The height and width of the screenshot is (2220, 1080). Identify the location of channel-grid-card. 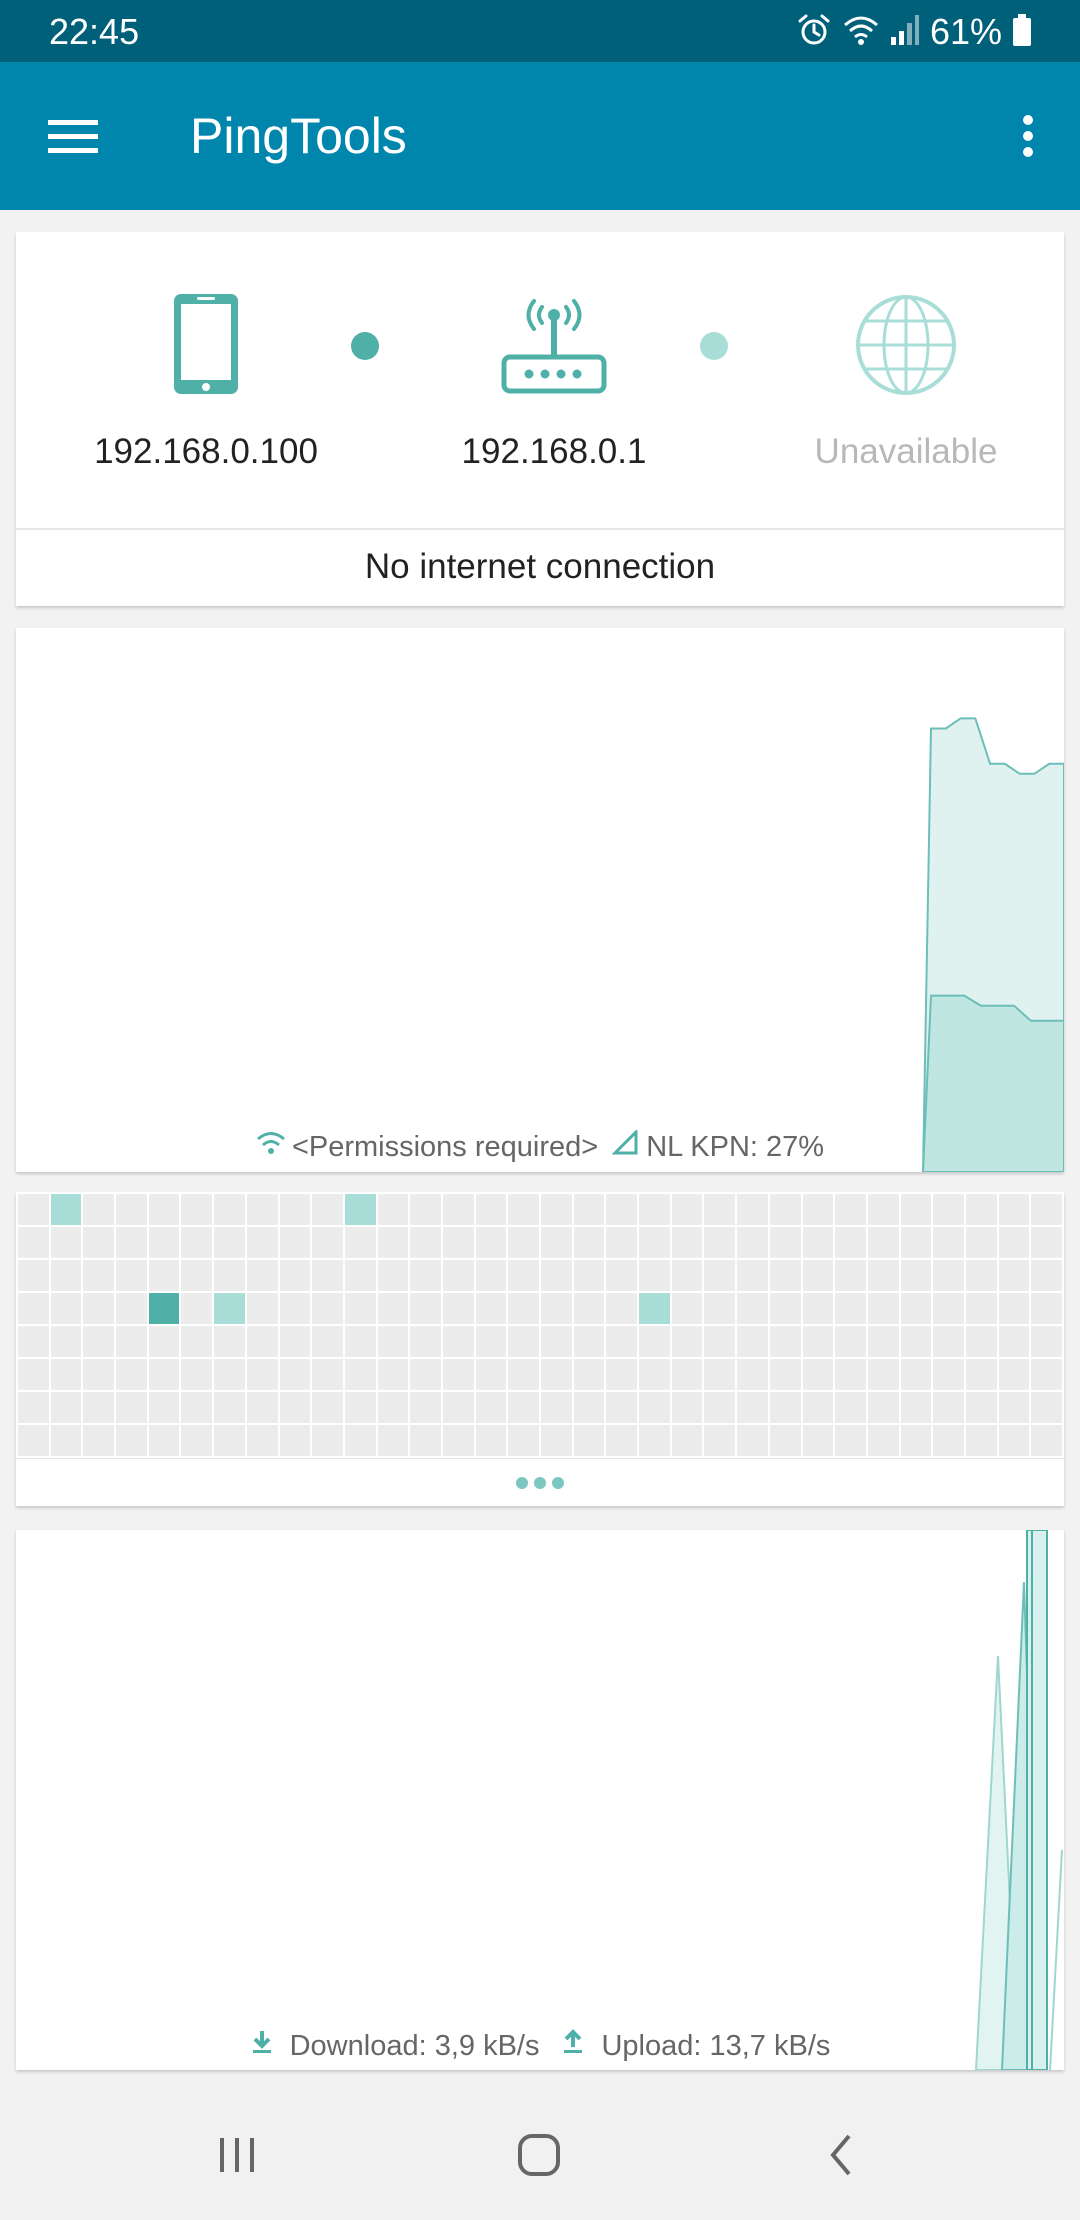
(540, 1349).